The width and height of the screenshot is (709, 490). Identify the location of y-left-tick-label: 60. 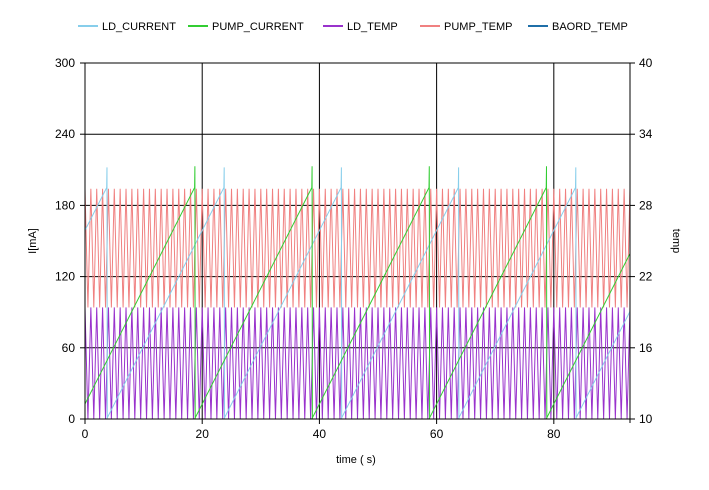
(69, 348).